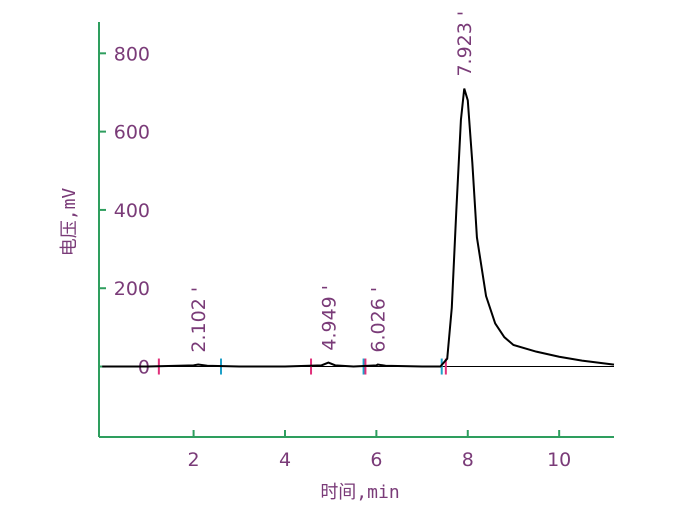  I want to click on peak-label: 2.102 ', so click(199, 320).